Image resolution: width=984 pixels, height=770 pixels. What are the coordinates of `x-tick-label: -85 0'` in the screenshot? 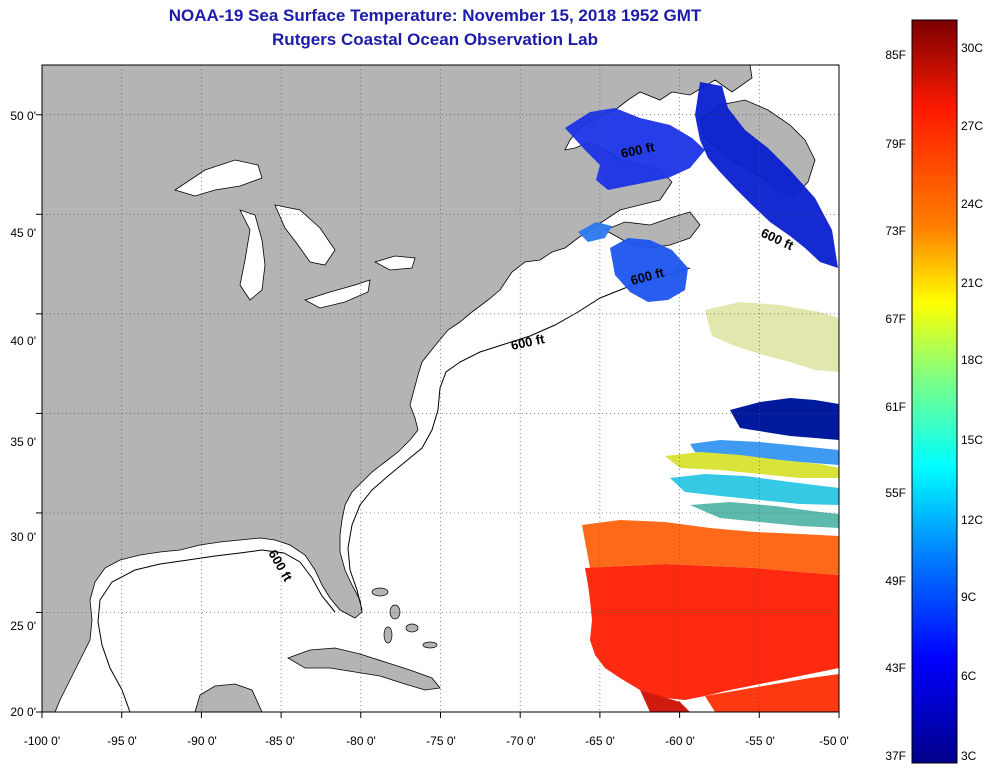 It's located at (280, 741).